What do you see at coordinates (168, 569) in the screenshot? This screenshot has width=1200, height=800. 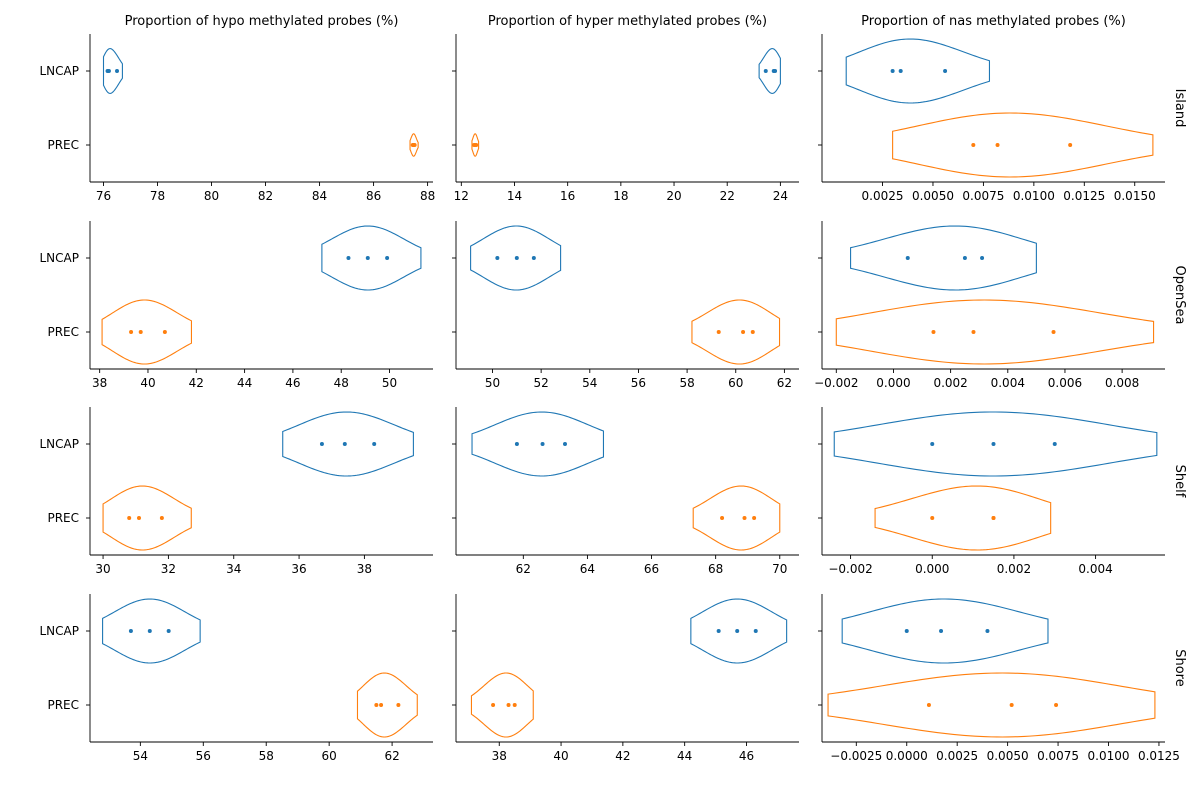 I see `x-tick-label: 32` at bounding box center [168, 569].